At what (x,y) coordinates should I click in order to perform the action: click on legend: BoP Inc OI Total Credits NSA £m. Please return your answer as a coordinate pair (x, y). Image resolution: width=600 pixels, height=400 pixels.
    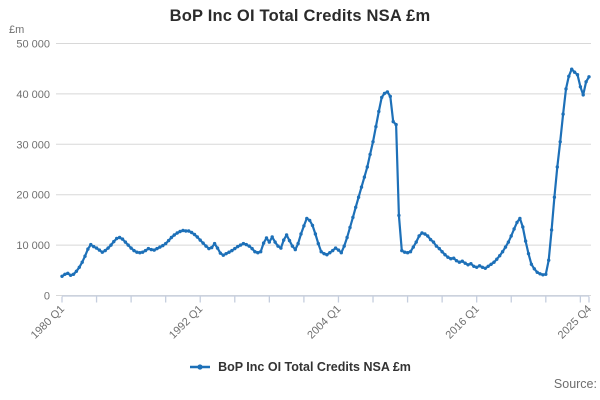
    Looking at the image, I should click on (300, 367).